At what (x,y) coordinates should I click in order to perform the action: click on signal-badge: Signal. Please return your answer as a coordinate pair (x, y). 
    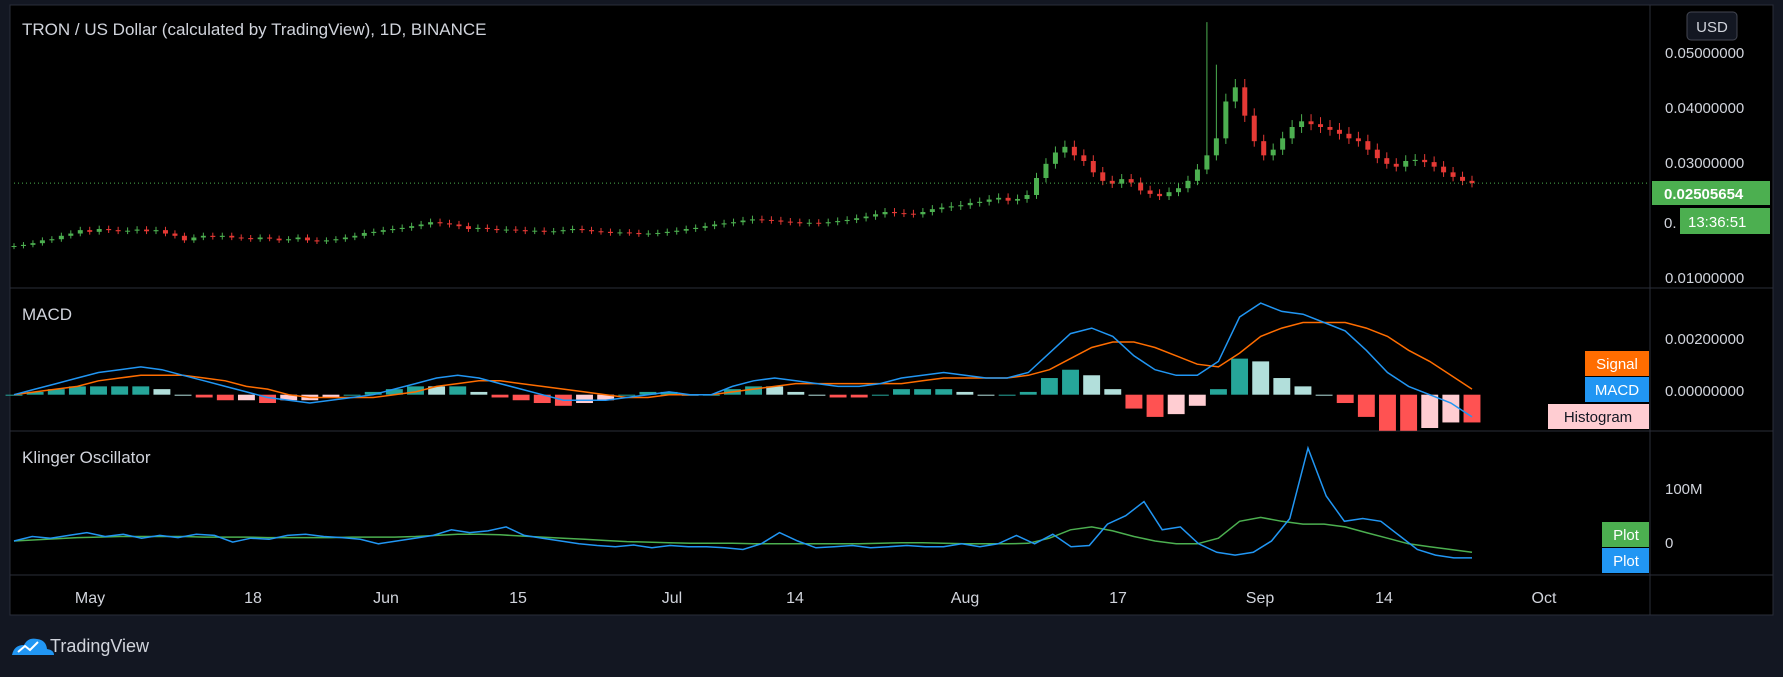
    Looking at the image, I should click on (1617, 363).